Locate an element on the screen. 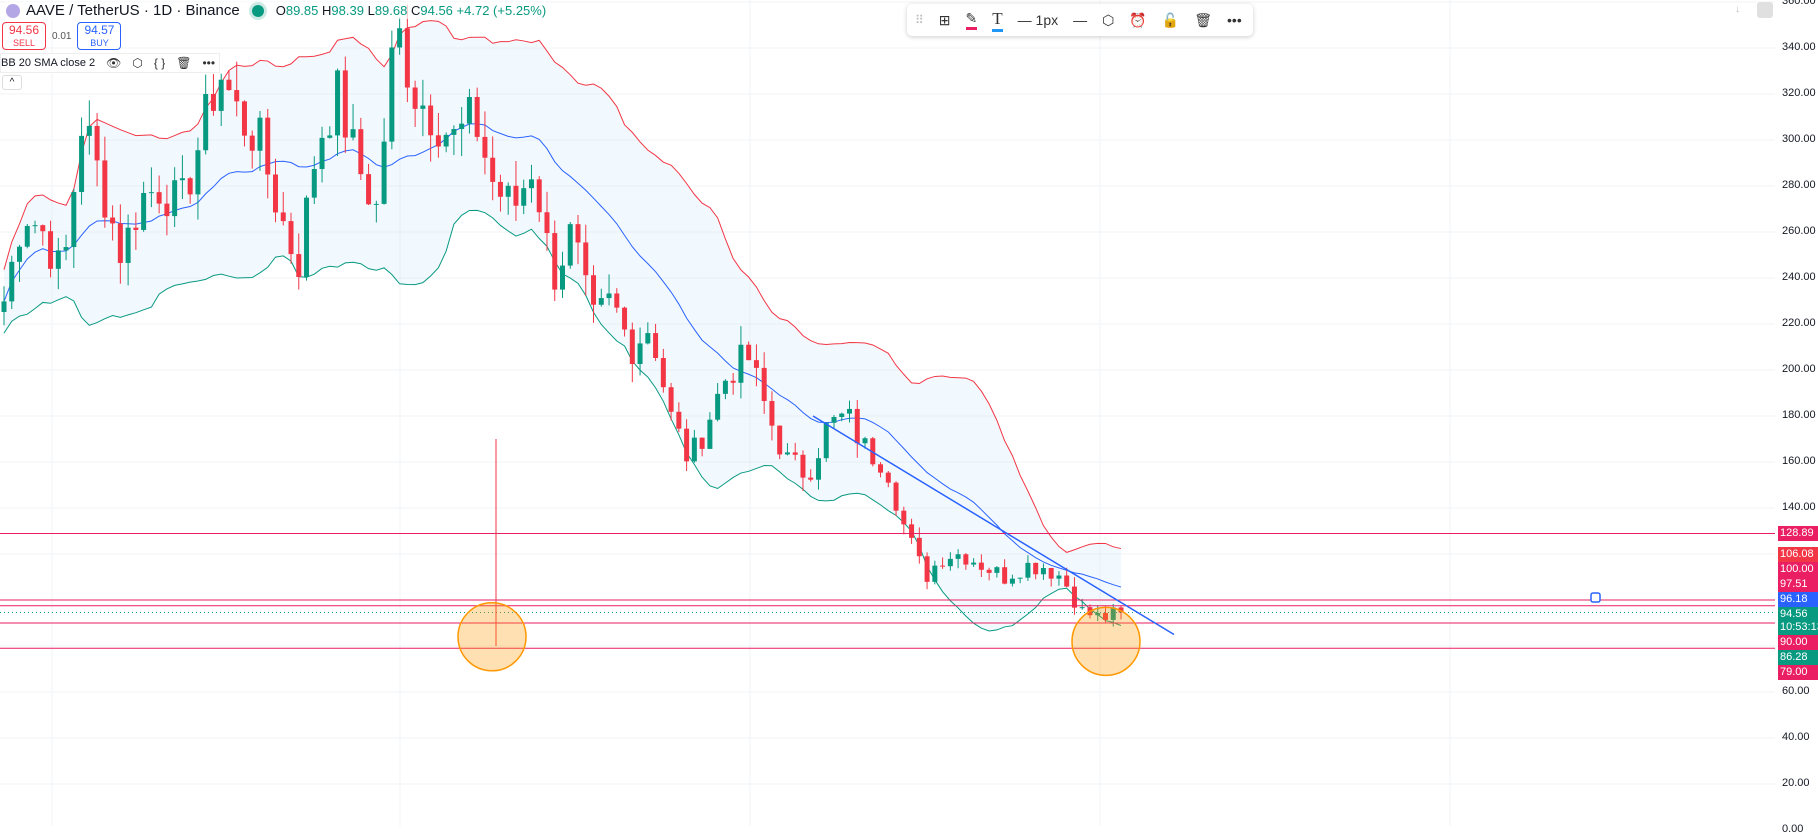 This screenshot has height=835, width=1818. eye-icon: 👁 is located at coordinates (114, 63).